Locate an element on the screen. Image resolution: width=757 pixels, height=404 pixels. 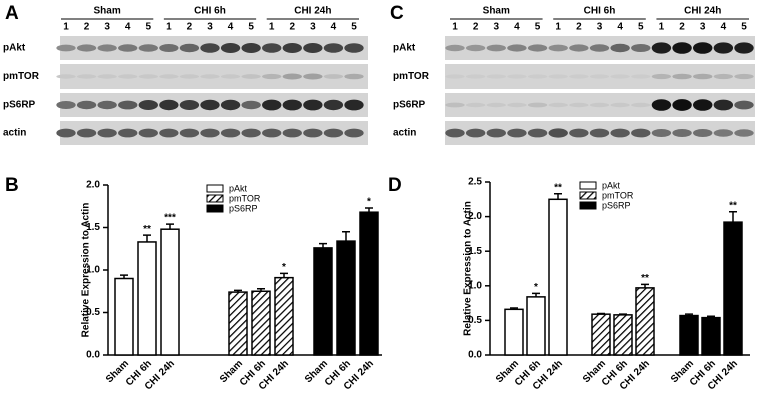
panel-letter: D is located at coordinates (395, 185).